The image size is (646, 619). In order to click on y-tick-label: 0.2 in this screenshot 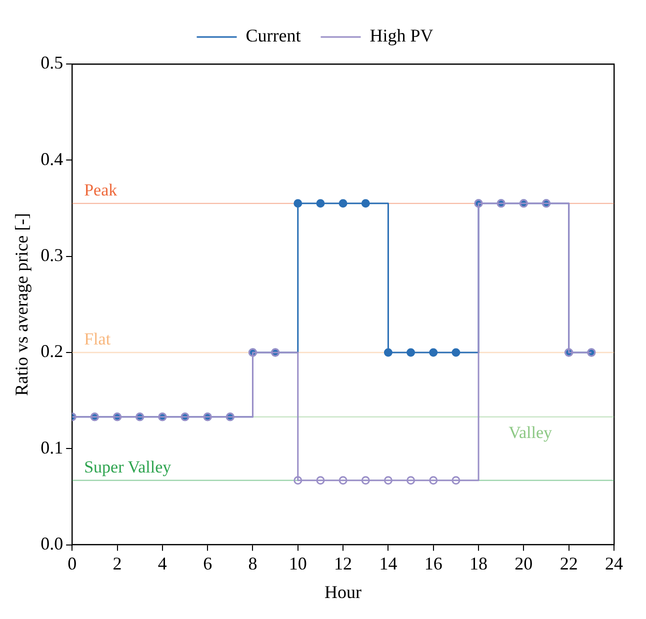, I will do `click(52, 351)`.